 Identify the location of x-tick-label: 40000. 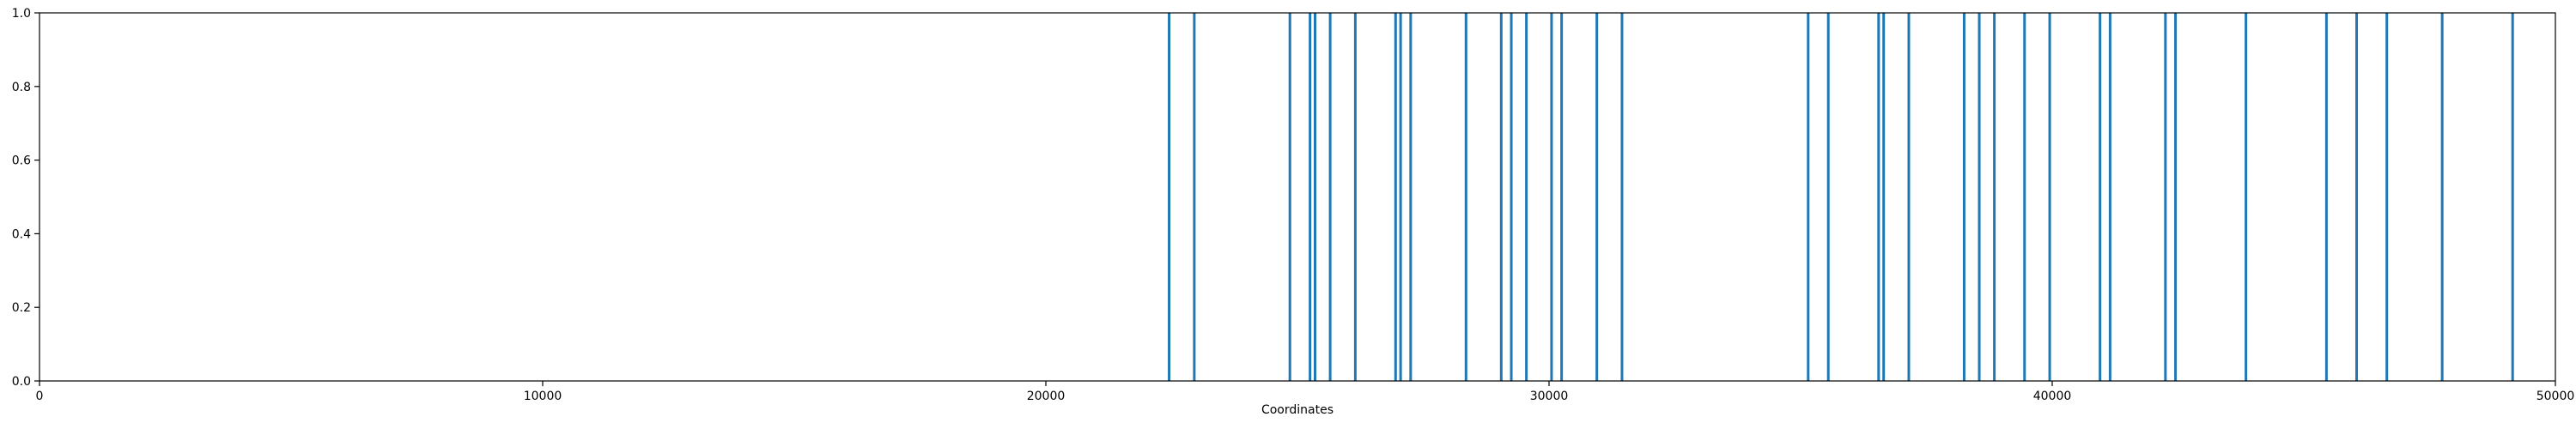
(2053, 396).